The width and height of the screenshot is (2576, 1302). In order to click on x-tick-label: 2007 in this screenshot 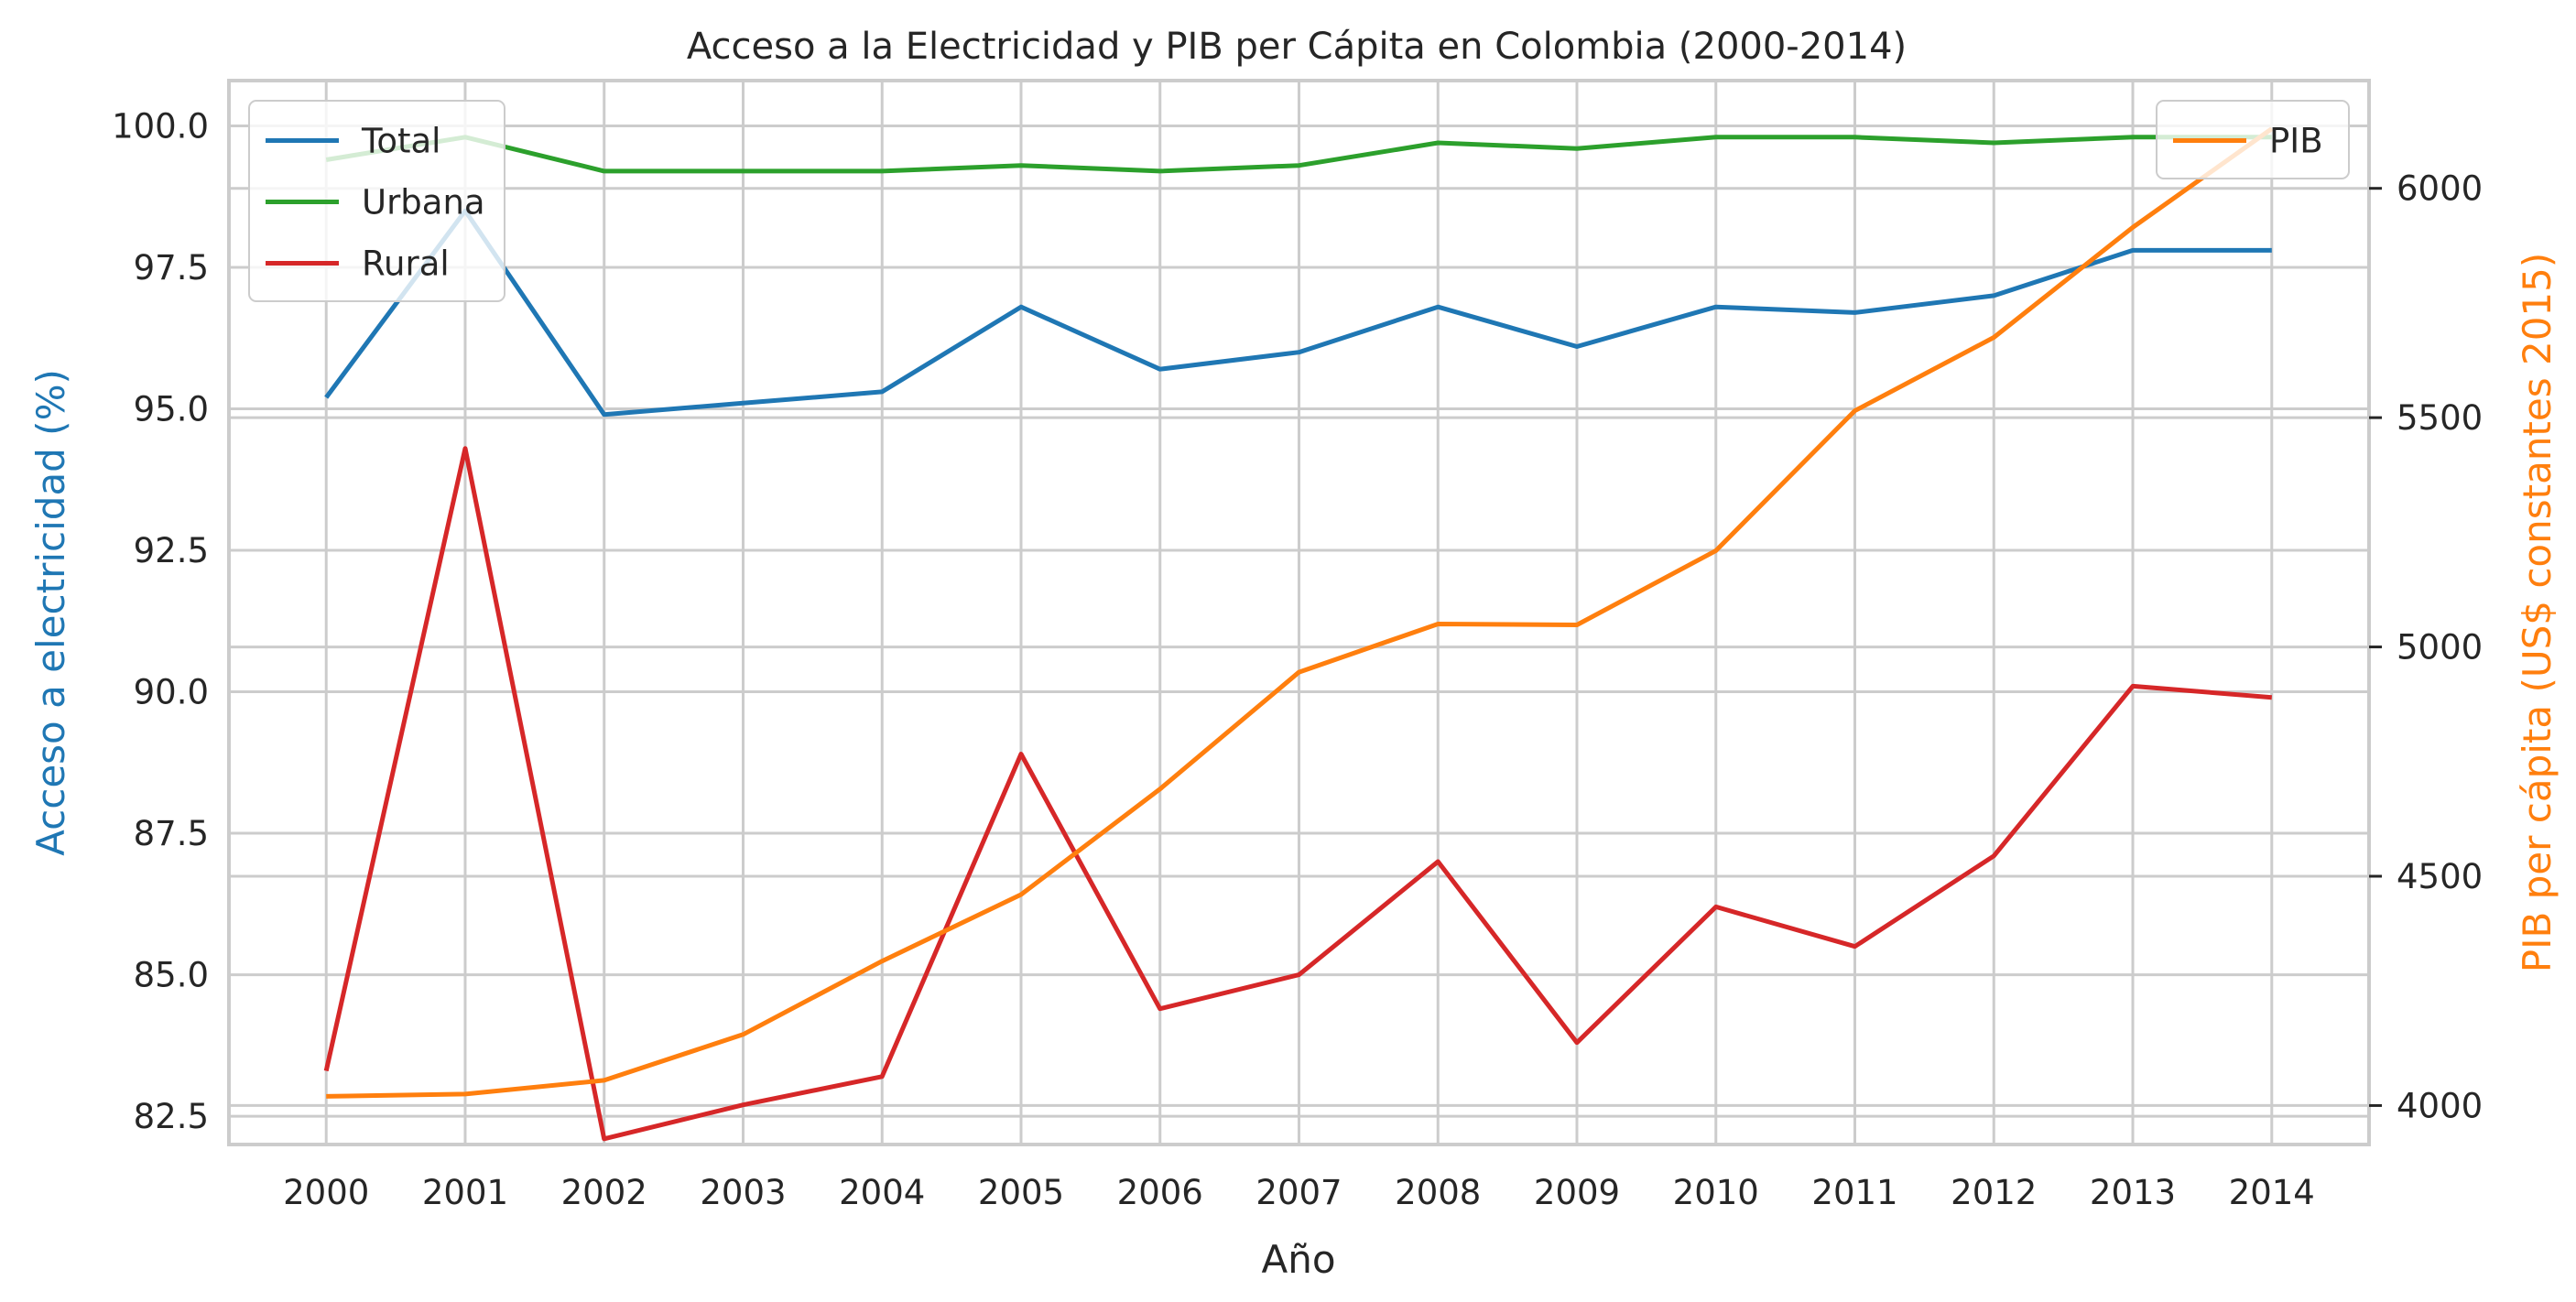, I will do `click(1298, 1193)`.